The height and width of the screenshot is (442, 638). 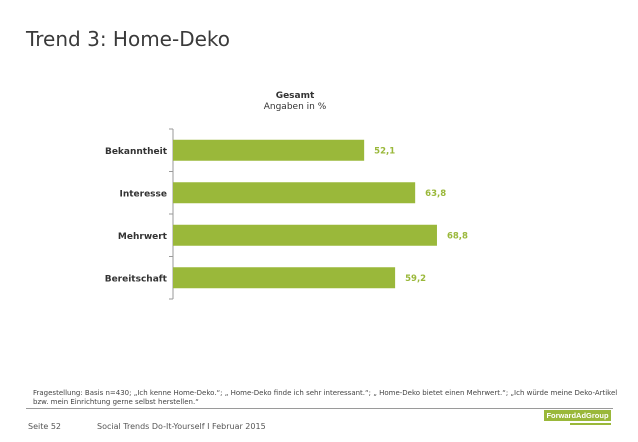 What do you see at coordinates (284, 278) in the screenshot?
I see `bar-bereitschaft` at bounding box center [284, 278].